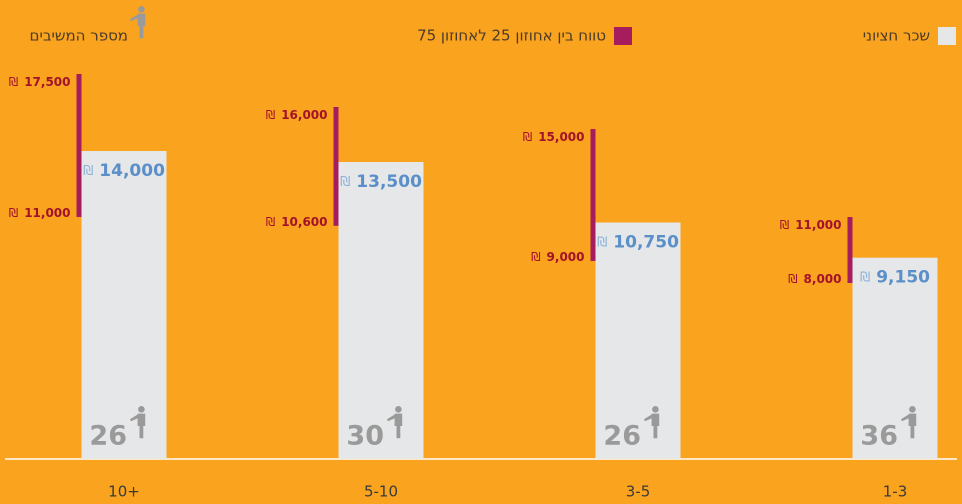 The width and height of the screenshot is (962, 504). I want to click on range-value: 15,000, so click(561, 137).